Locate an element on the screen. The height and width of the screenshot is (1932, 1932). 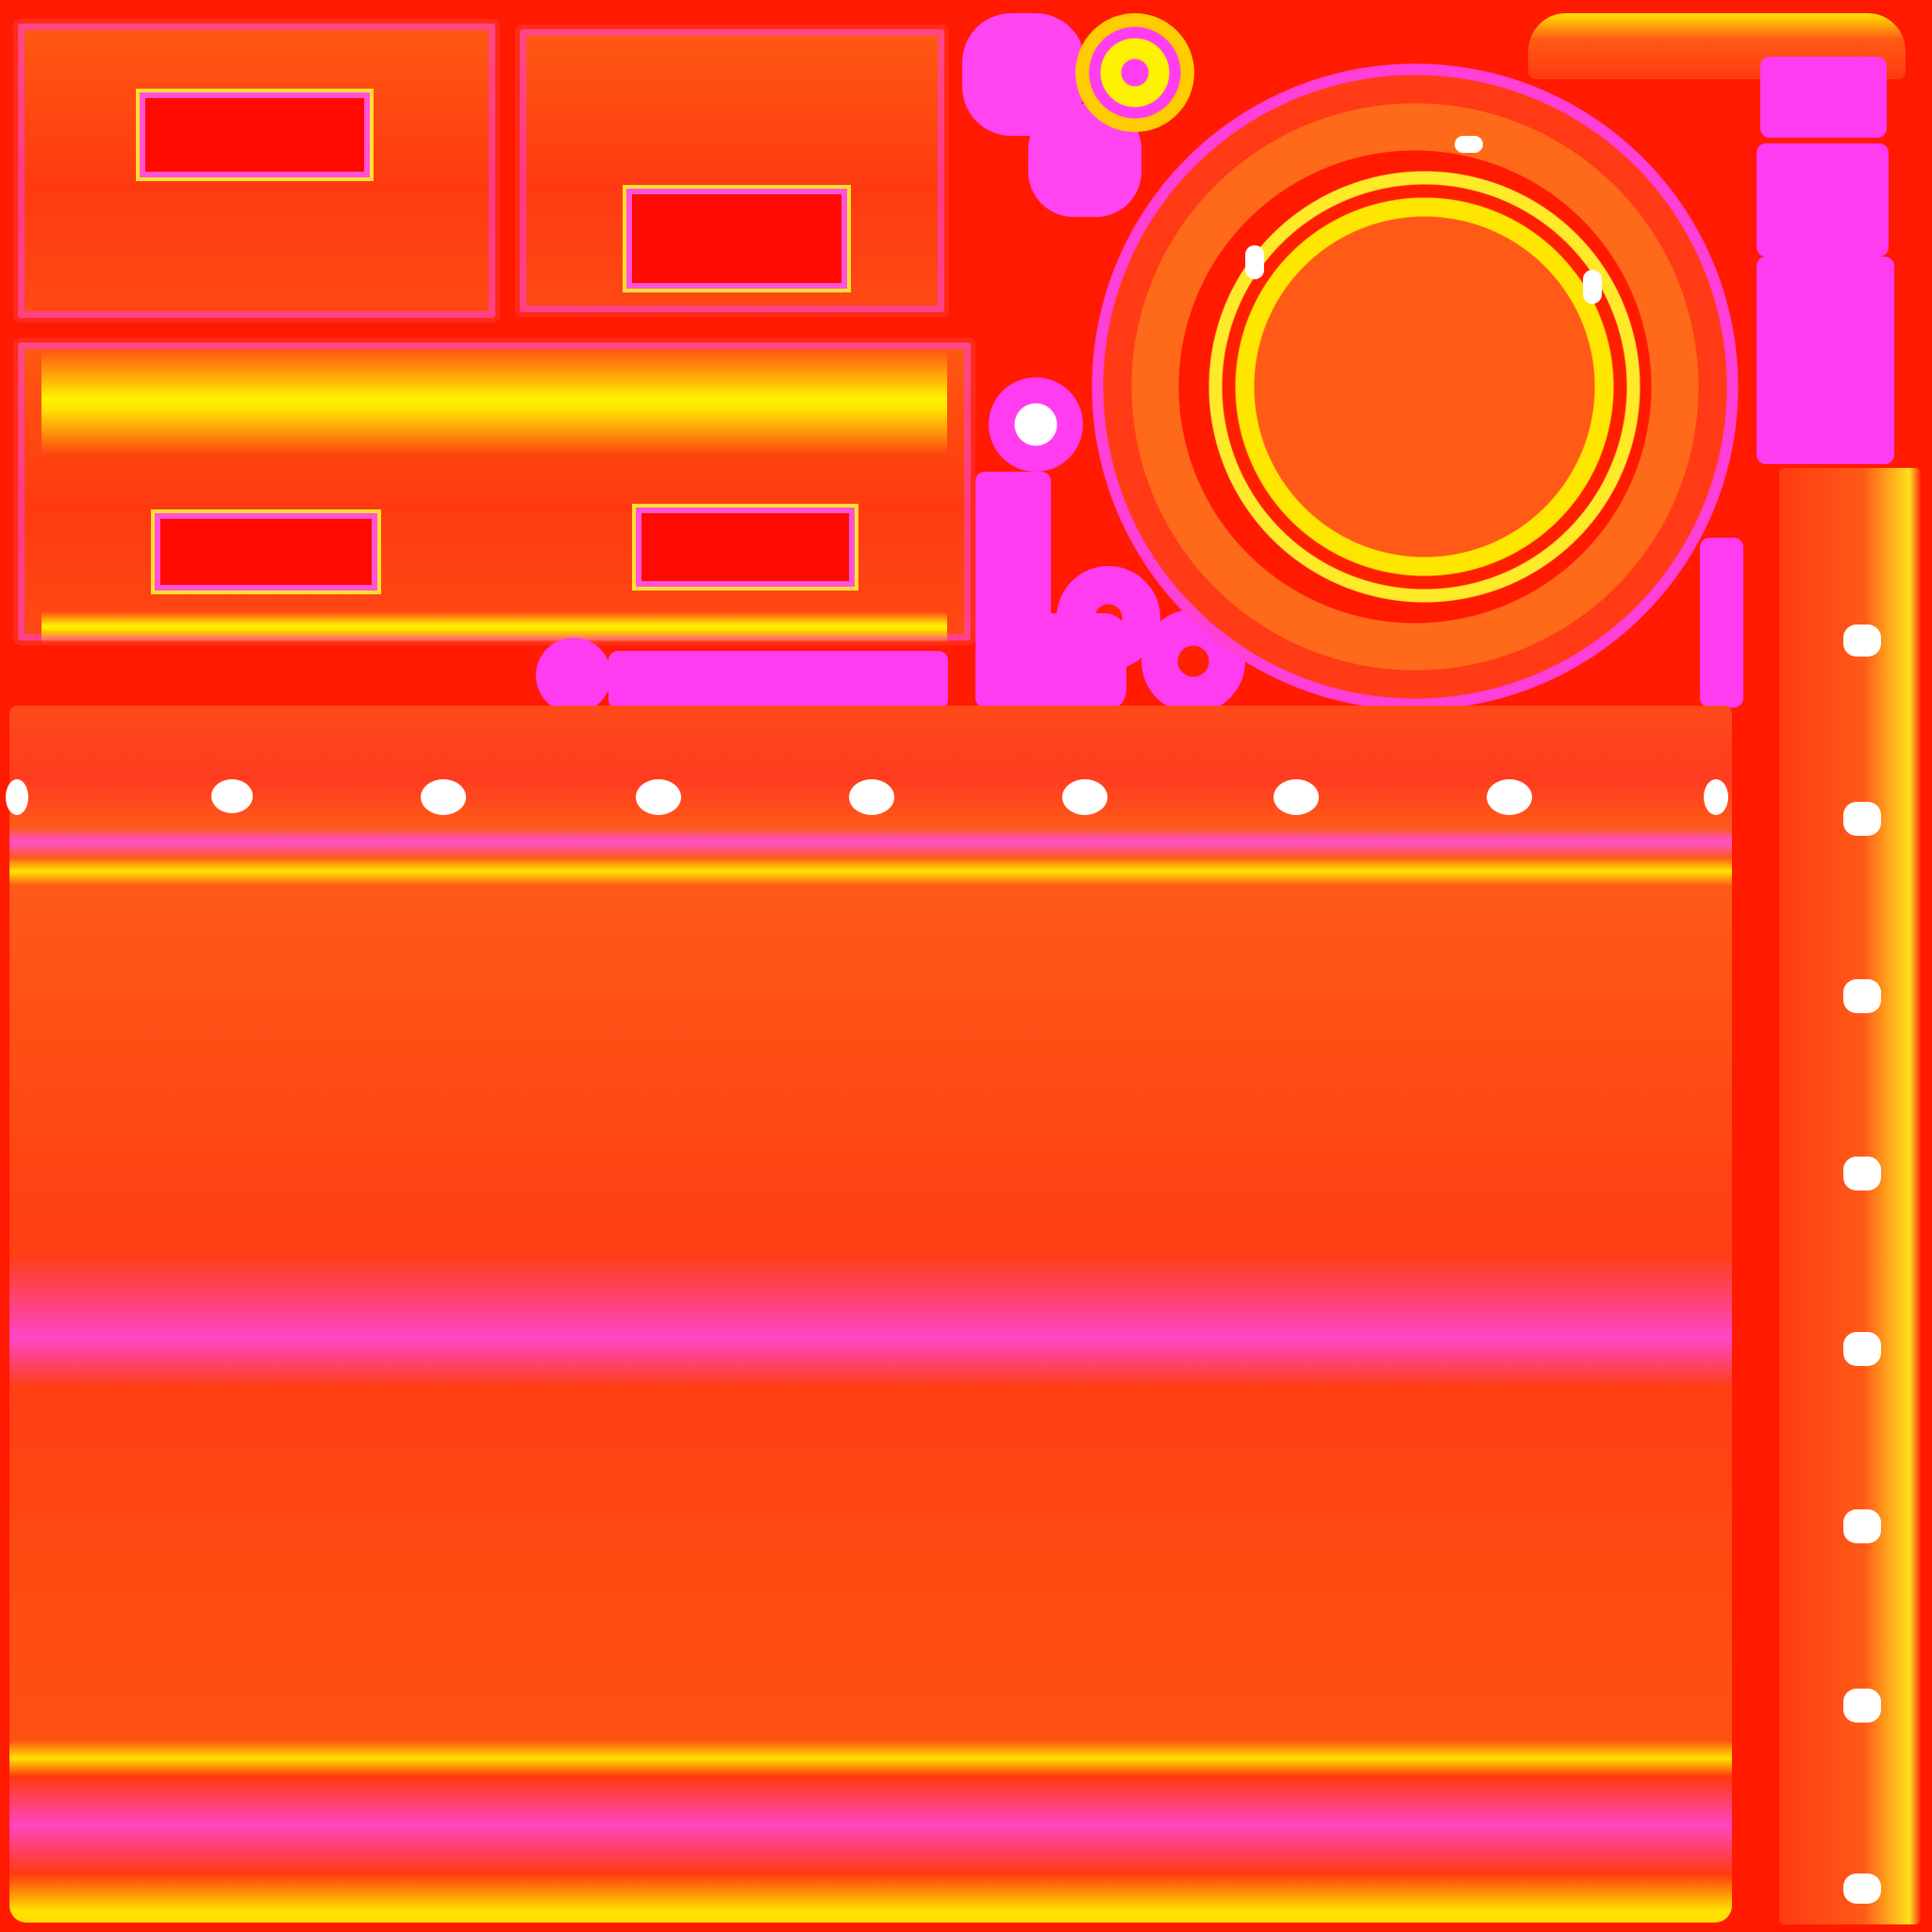
porthole-inner-ring is located at coordinates (1424, 387).